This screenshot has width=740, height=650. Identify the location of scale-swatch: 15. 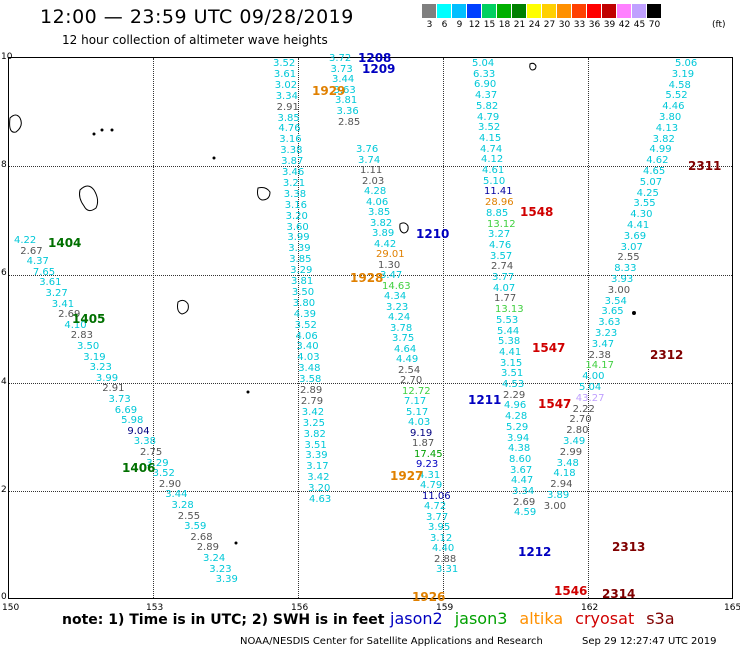
(489, 17).